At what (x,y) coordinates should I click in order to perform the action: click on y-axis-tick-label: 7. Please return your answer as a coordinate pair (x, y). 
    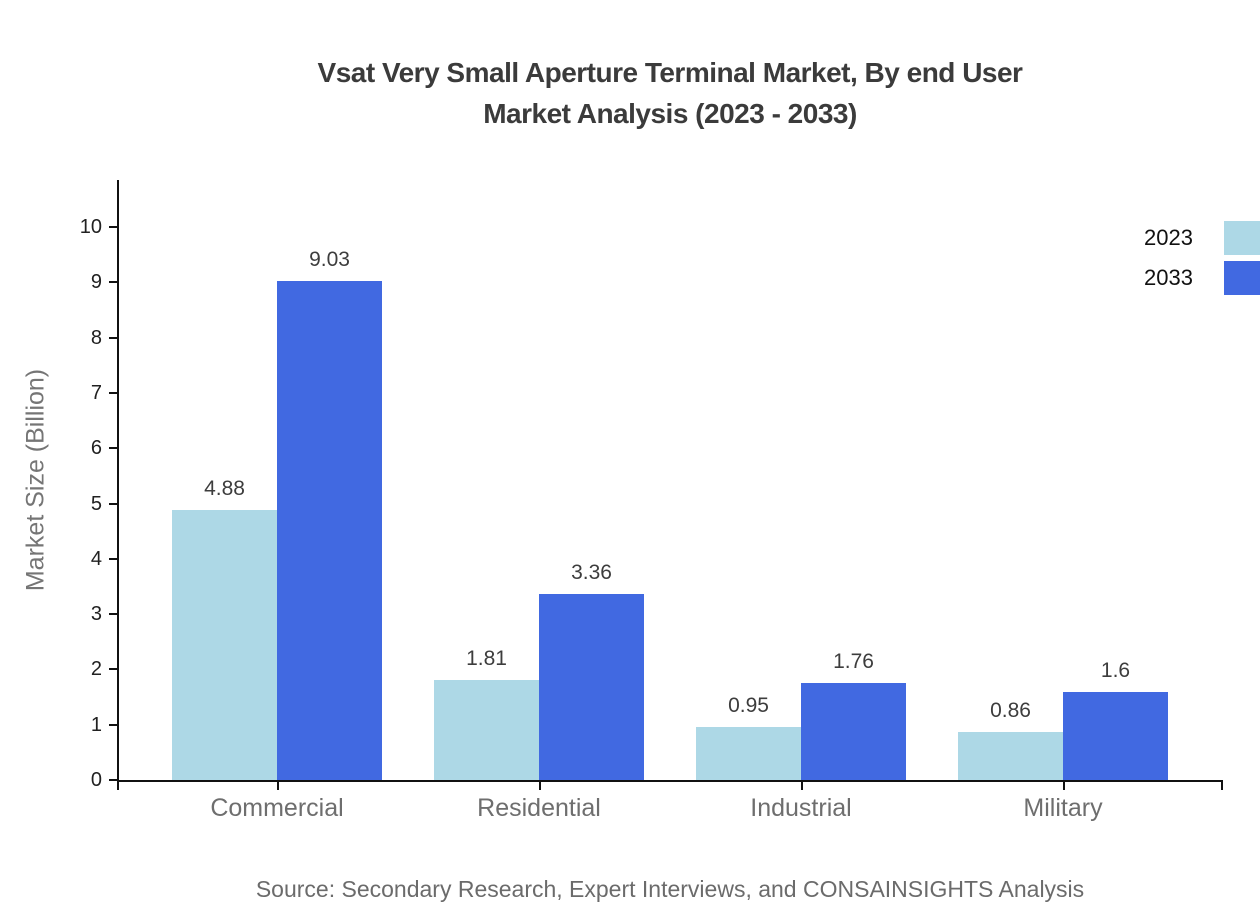
    Looking at the image, I should click on (96, 392).